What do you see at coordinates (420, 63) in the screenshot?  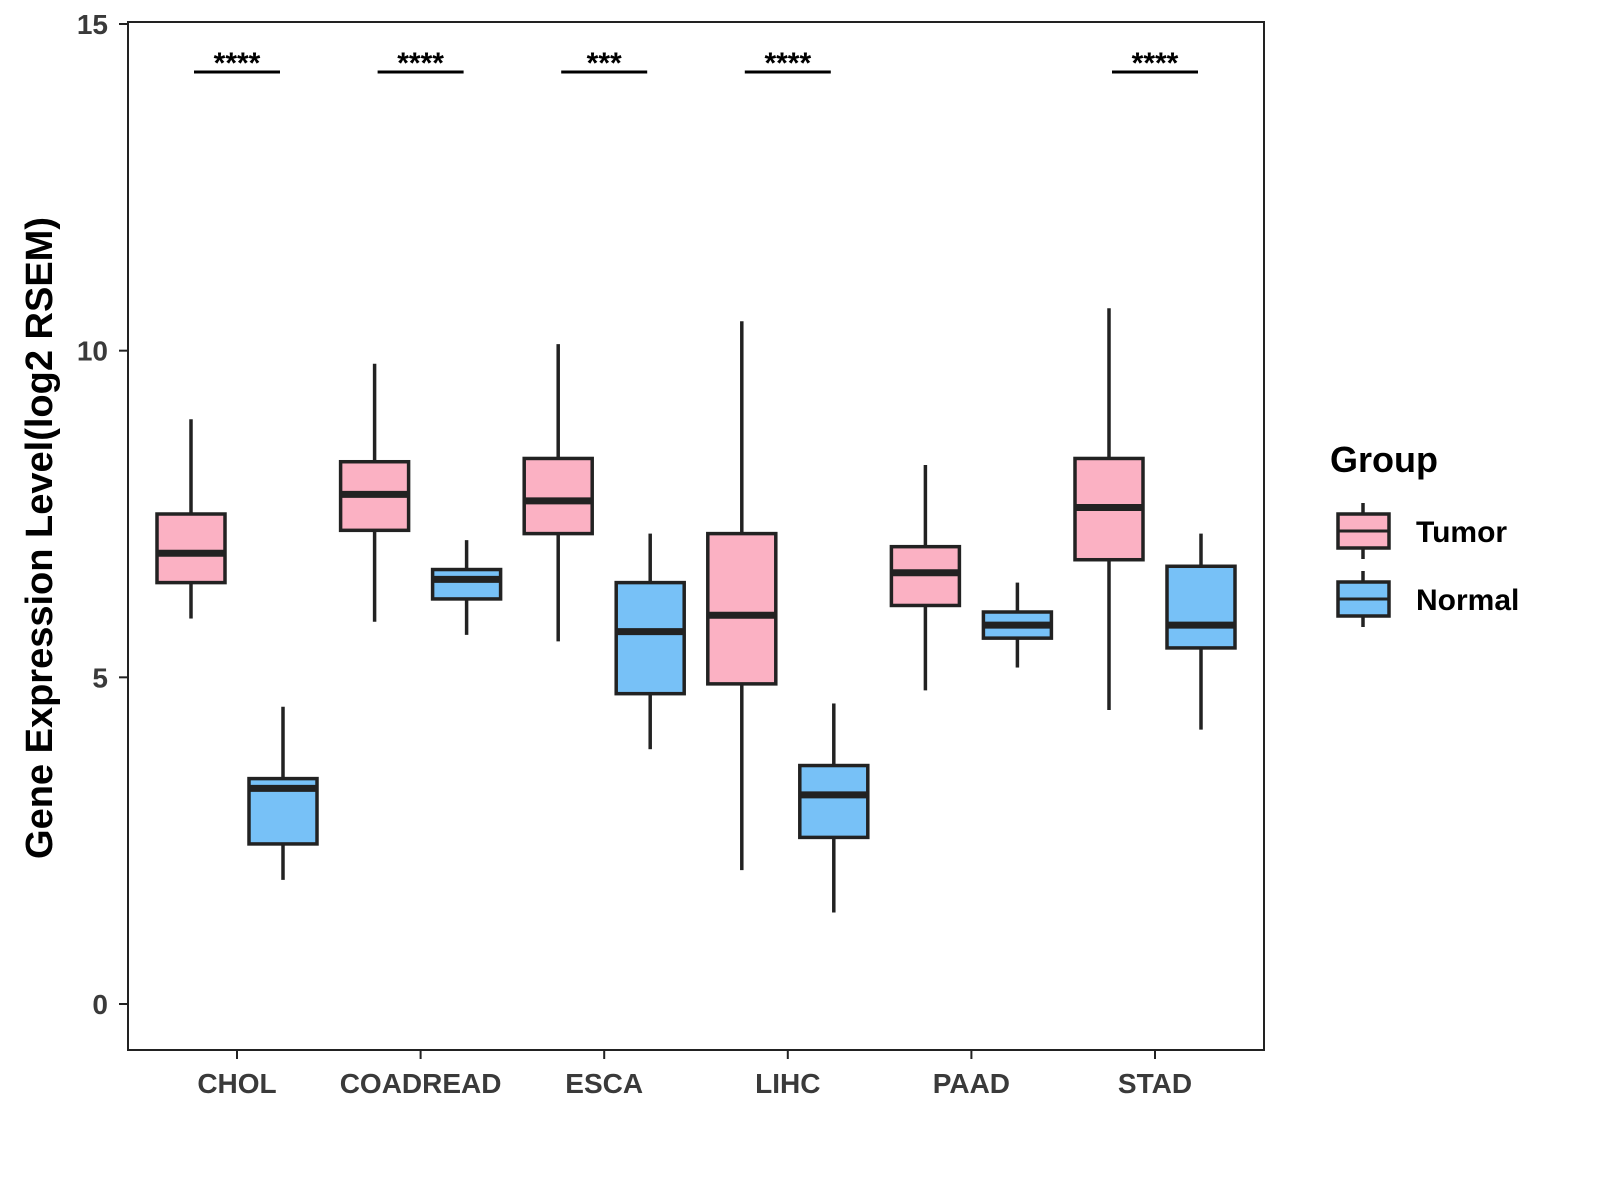 I see `significance-label-coadread: ****` at bounding box center [420, 63].